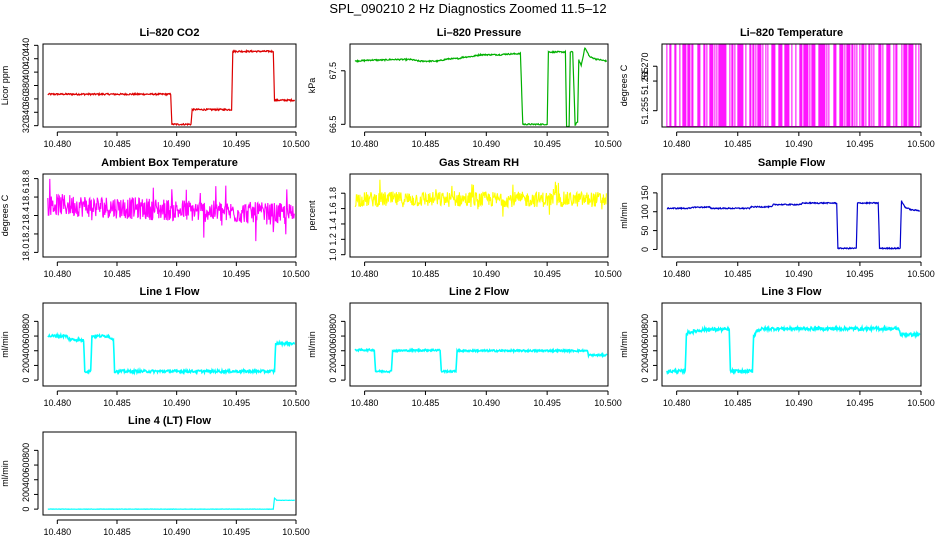 This screenshot has width=936, height=540. I want to click on y-axis-label: percent, so click(312, 215).